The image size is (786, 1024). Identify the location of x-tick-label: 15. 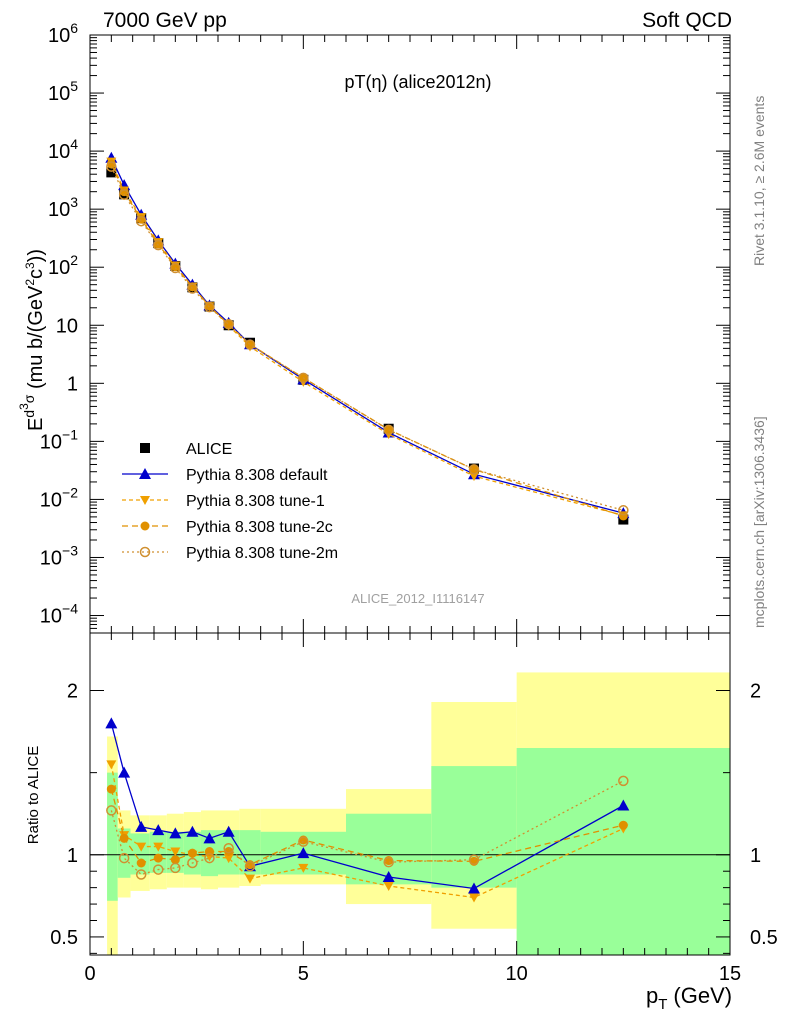
(730, 974).